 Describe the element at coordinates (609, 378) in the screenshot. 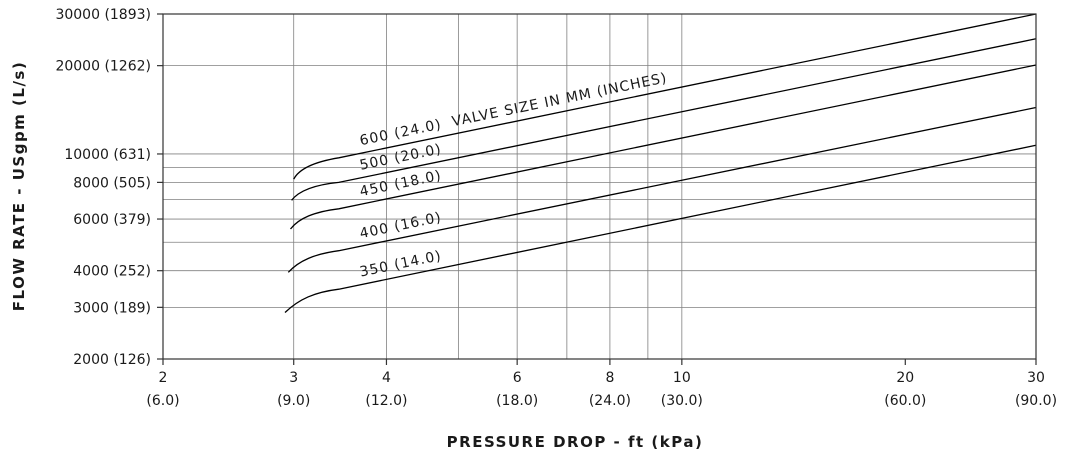

I see `x-tick-label: 8` at that location.